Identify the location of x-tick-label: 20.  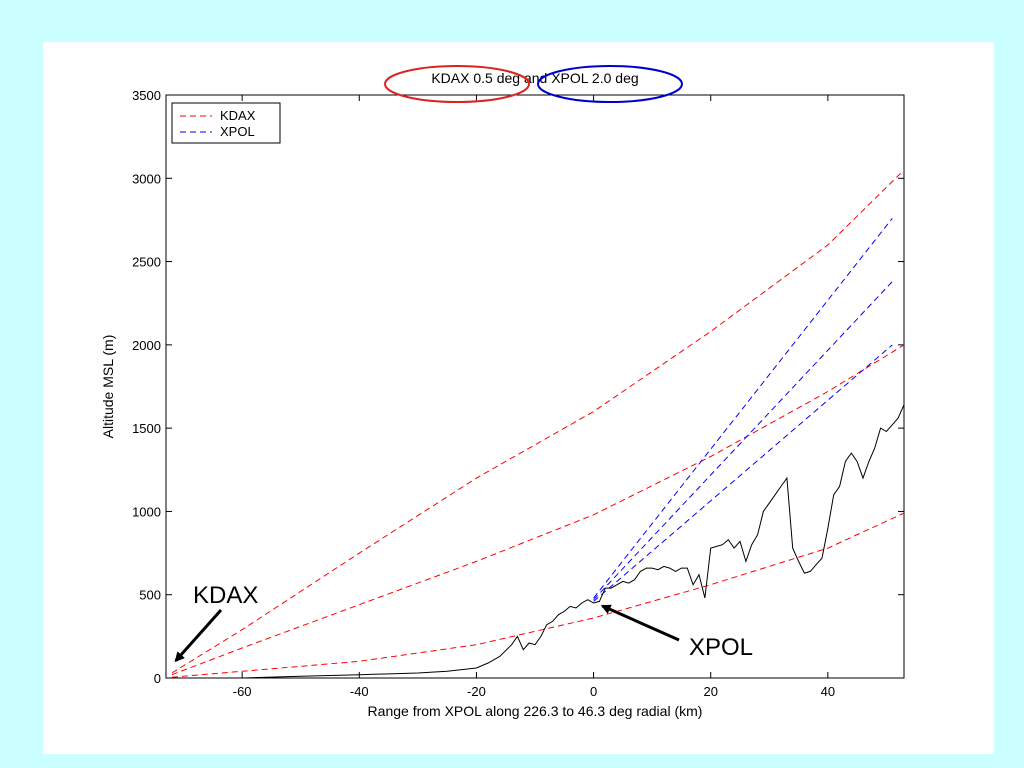
(710, 691).